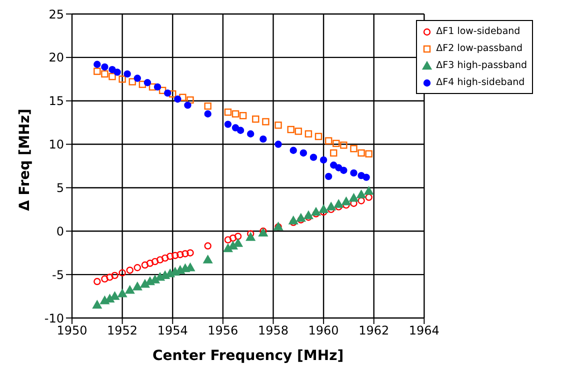  Describe the element at coordinates (424, 331) in the screenshot. I see `x-tick-label: 1964` at that location.